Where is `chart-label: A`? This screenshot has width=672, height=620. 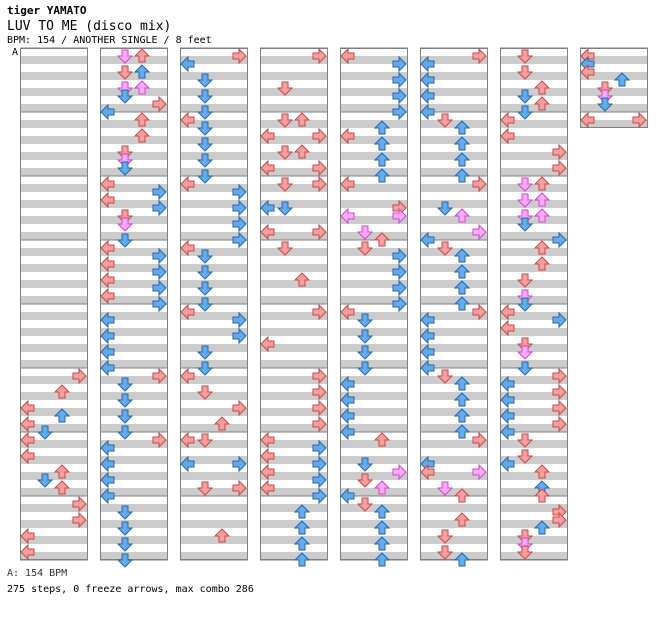
chart-label: A is located at coordinates (15, 52).